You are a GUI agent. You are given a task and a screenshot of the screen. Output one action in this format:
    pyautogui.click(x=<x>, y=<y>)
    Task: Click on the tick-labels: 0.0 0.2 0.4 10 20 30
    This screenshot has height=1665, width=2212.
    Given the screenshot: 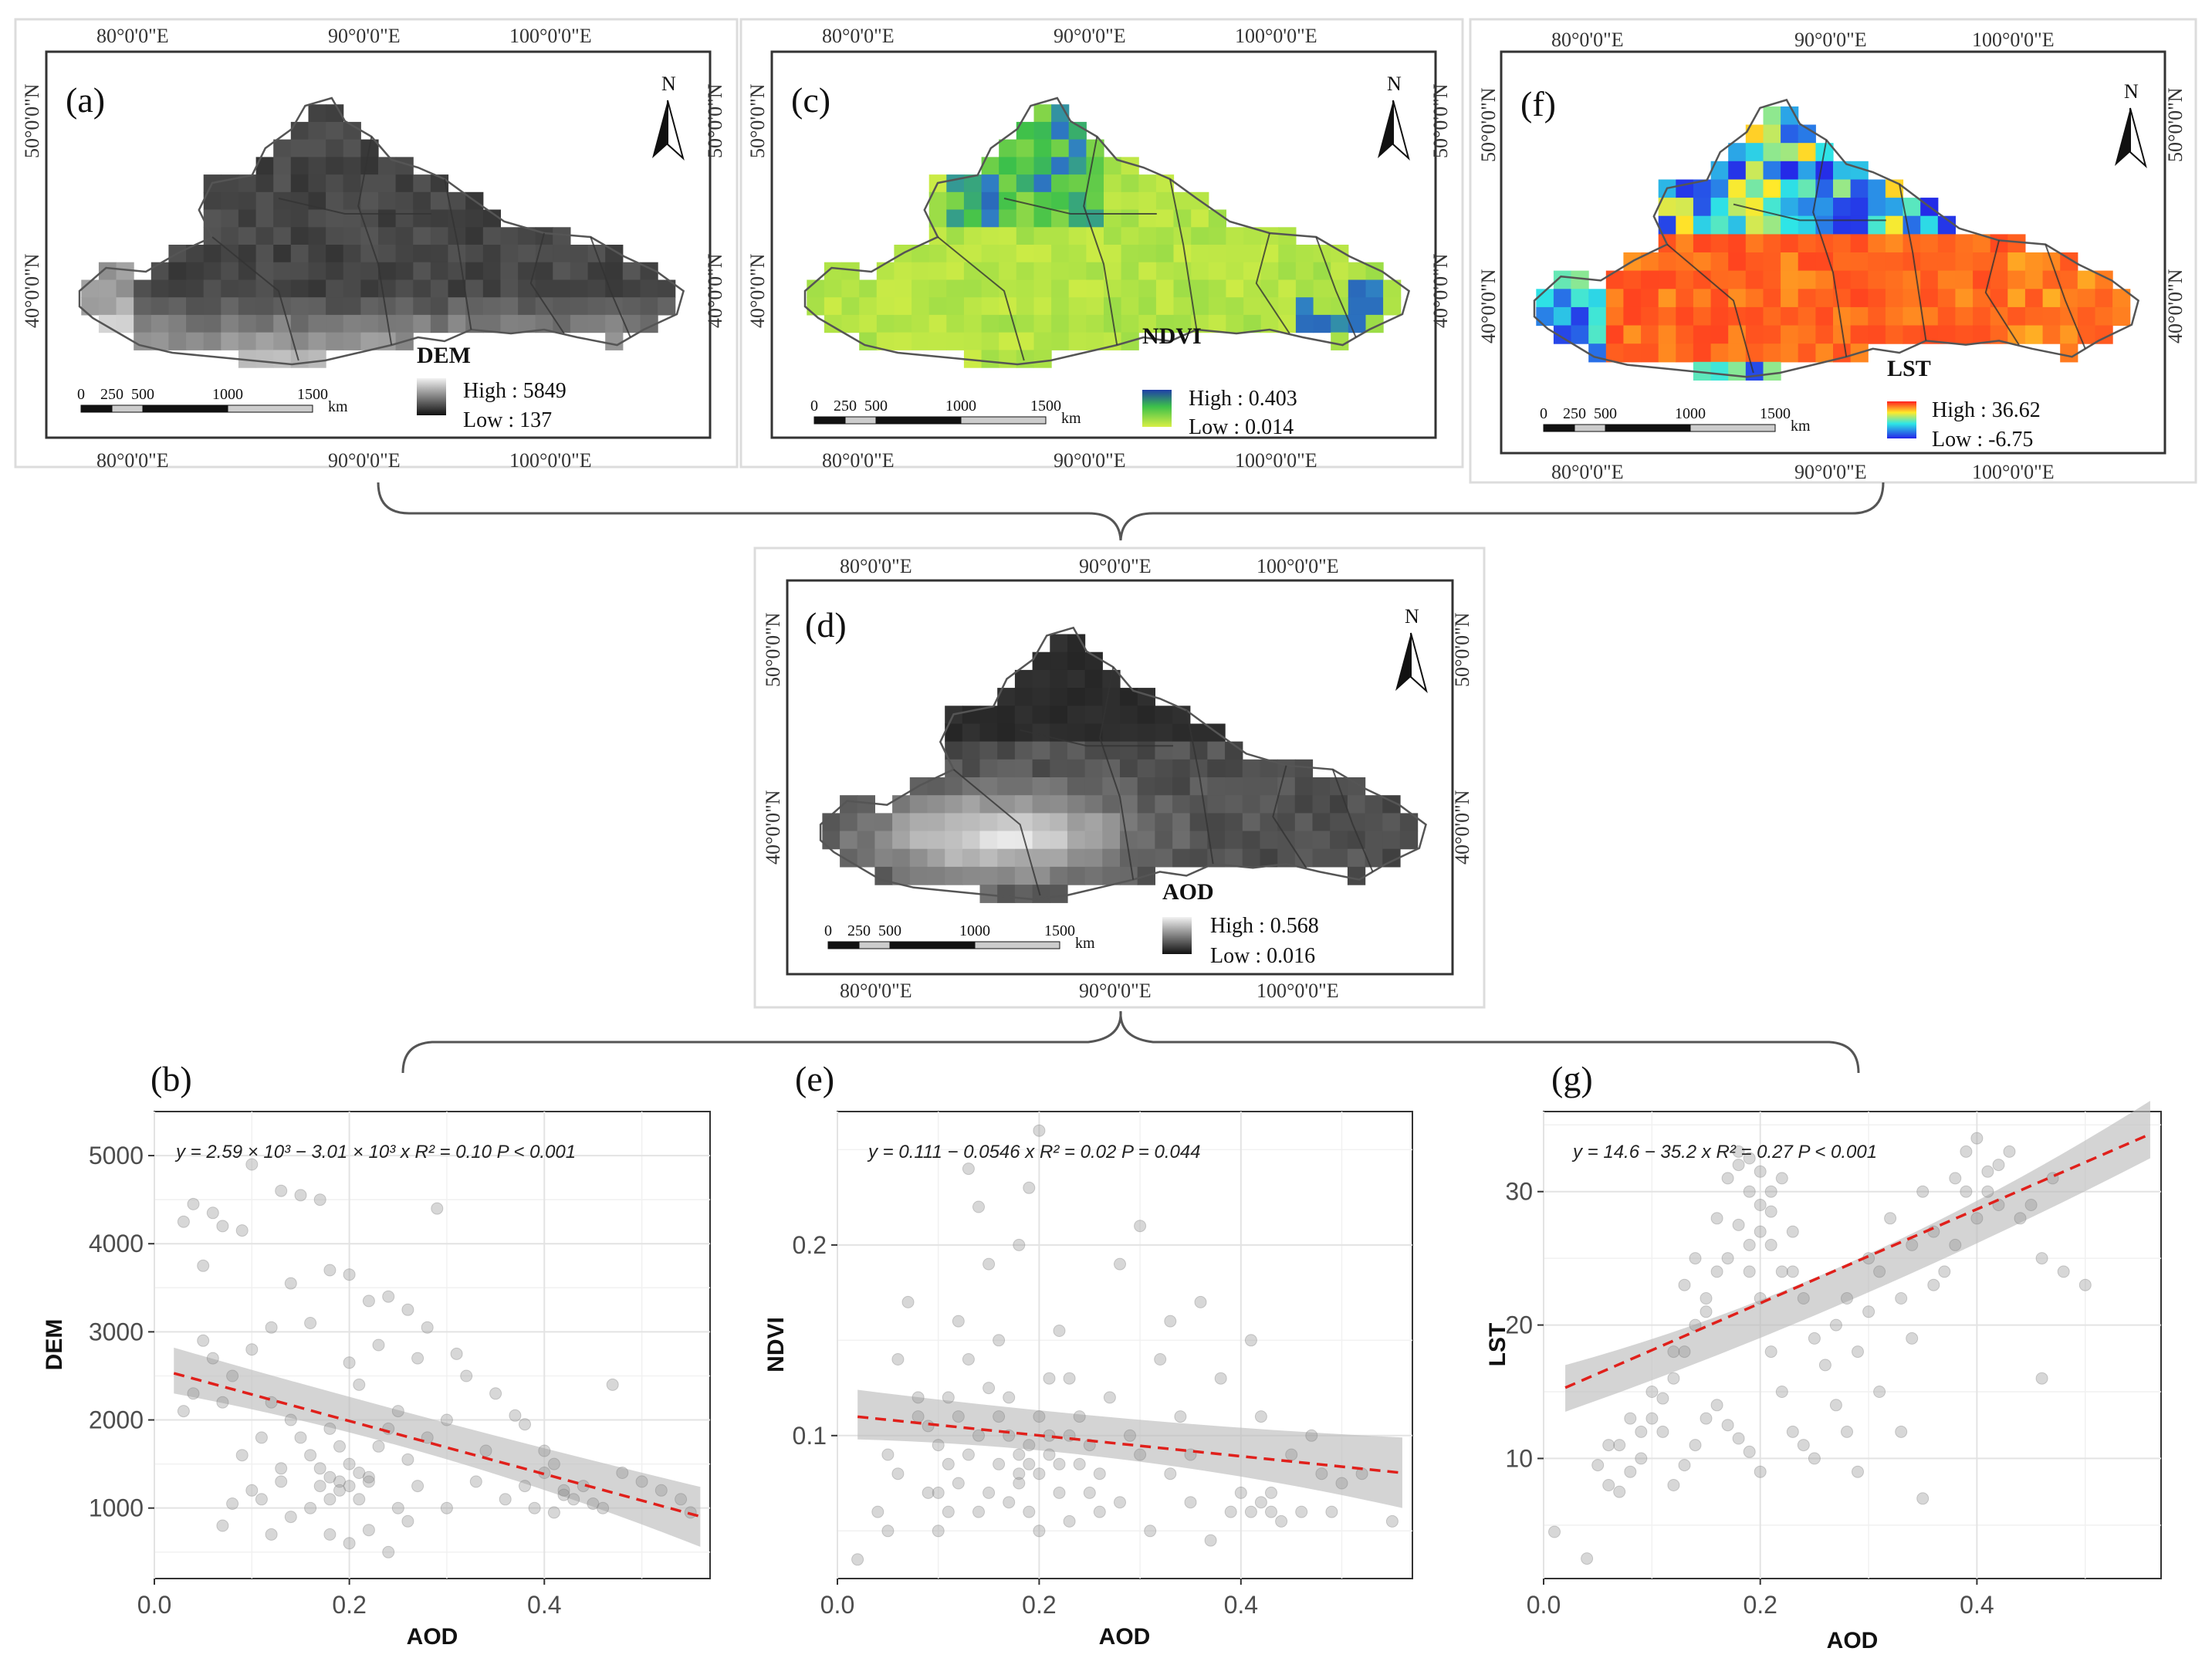 What is the action you would take?
    pyautogui.click(x=1749, y=1399)
    